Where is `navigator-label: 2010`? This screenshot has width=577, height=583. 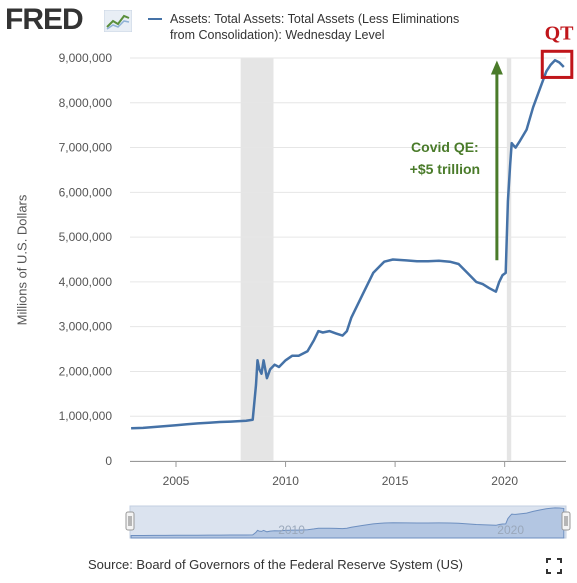 navigator-label: 2010 is located at coordinates (291, 530).